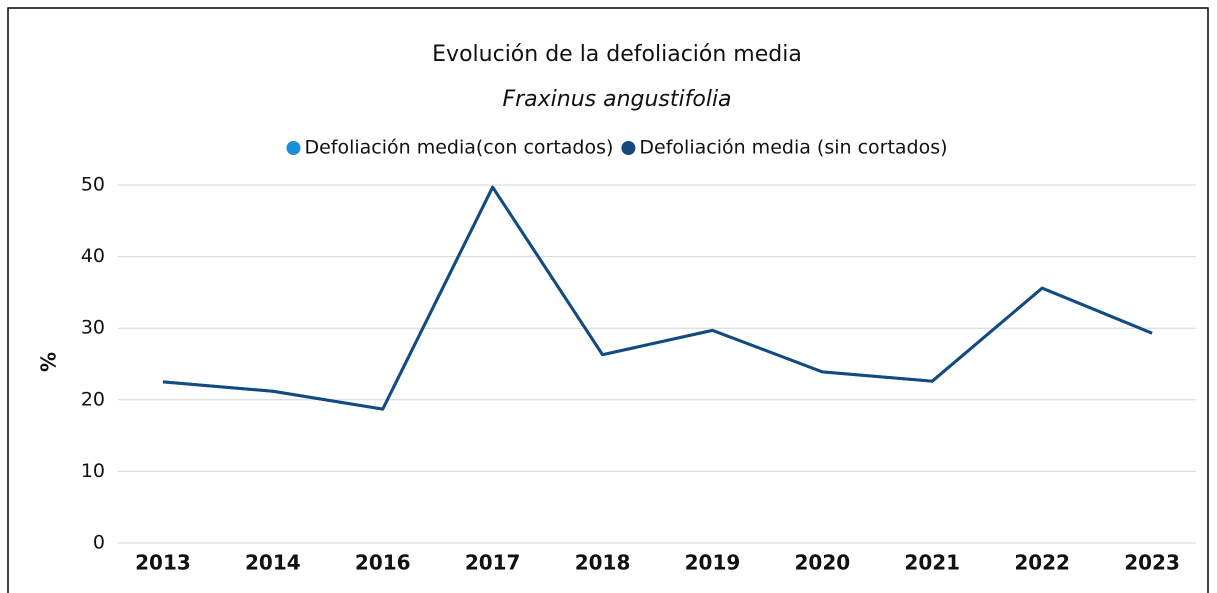 The image size is (1217, 593). Describe the element at coordinates (49, 362) in the screenshot. I see `y-axis-label: %` at that location.